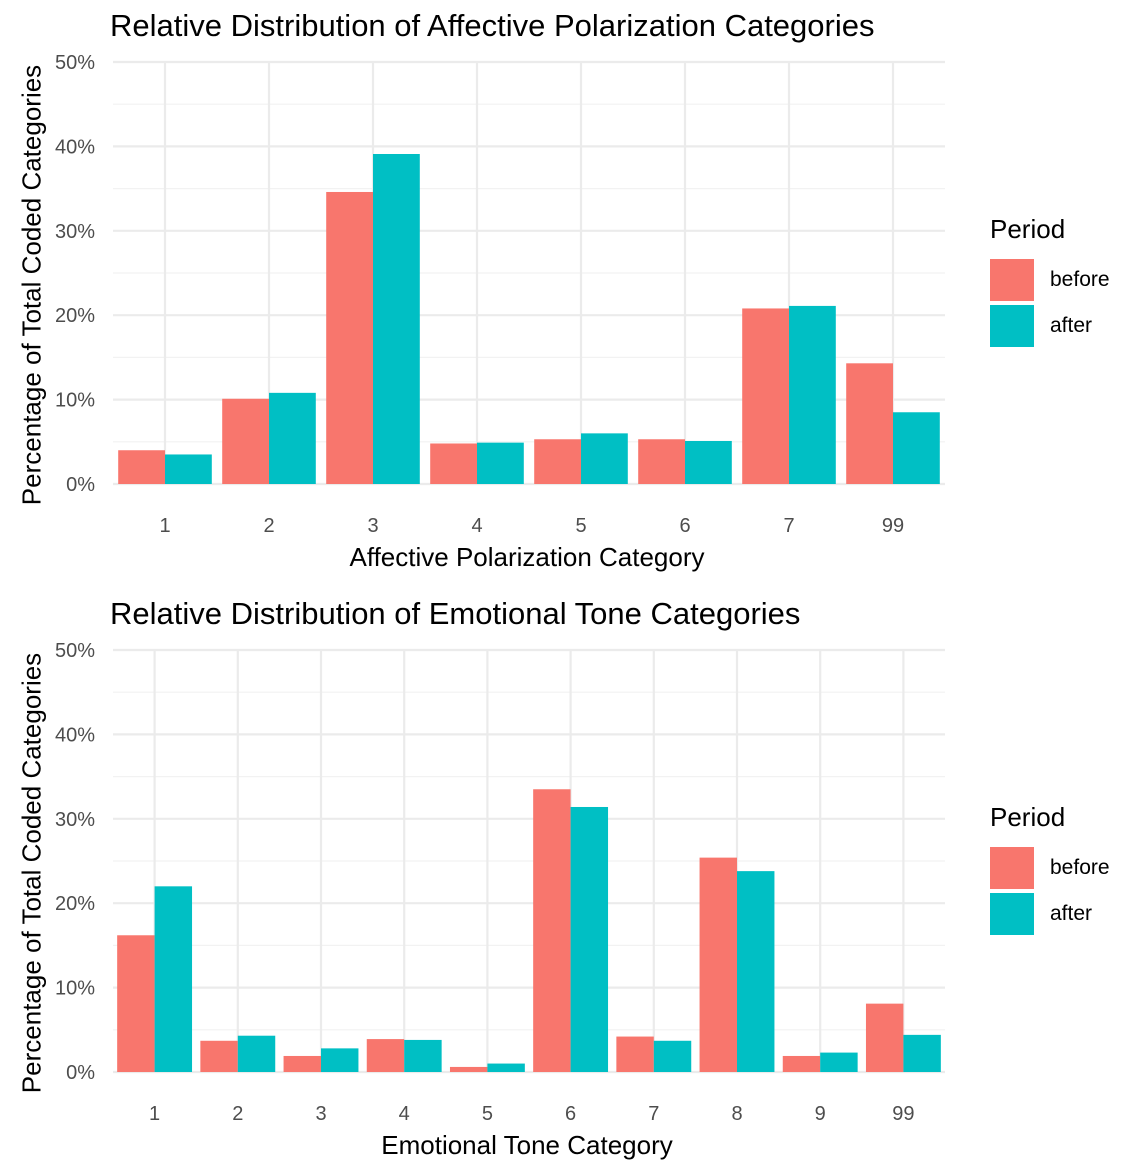 The image size is (1146, 1176). What do you see at coordinates (820, 1114) in the screenshot?
I see `x-tick-label: 9` at bounding box center [820, 1114].